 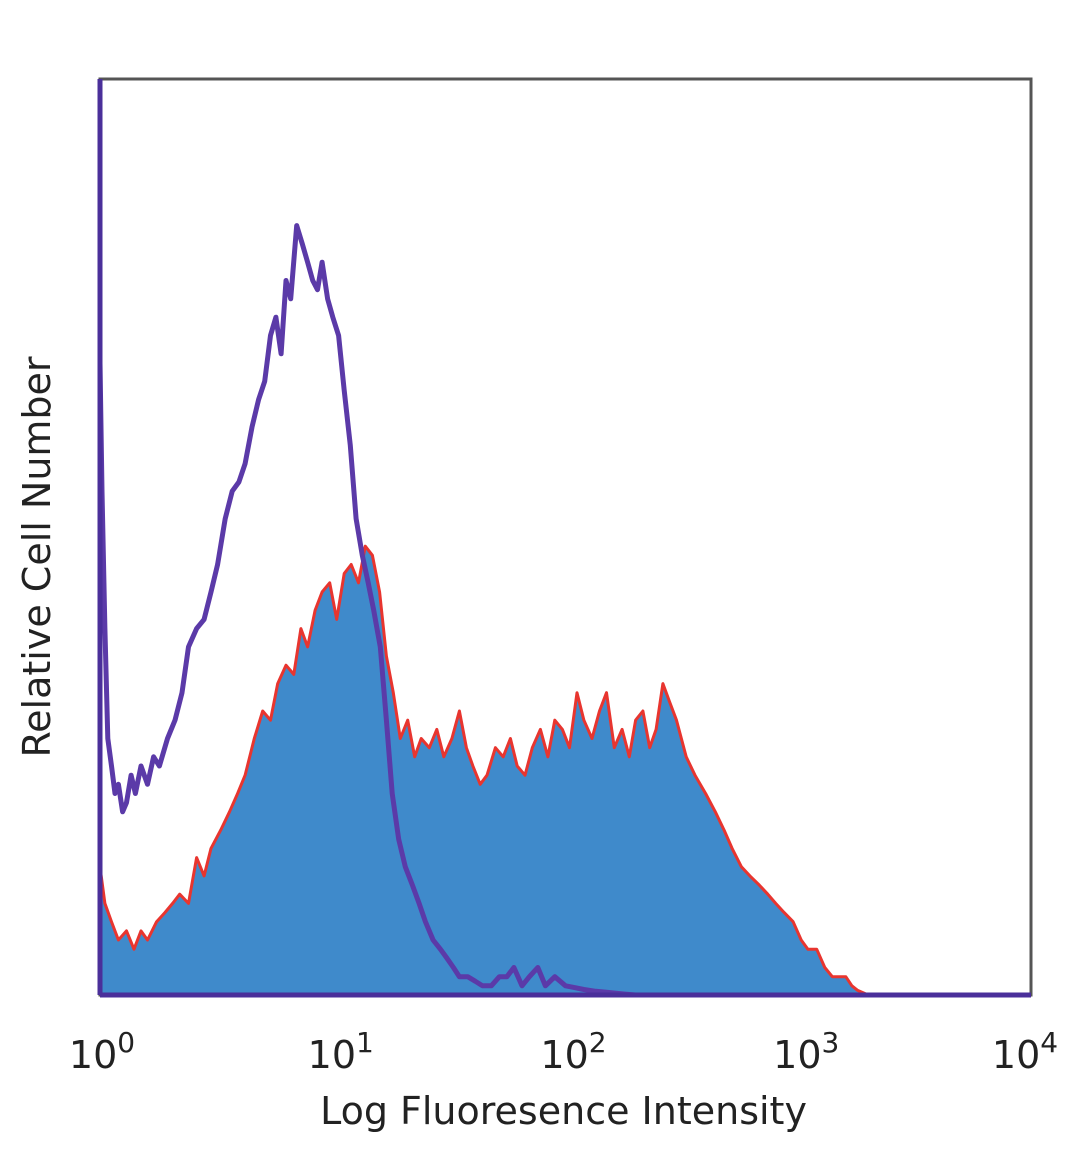 I want to click on x-tick-label: 10⁴, so click(x=1025, y=1051).